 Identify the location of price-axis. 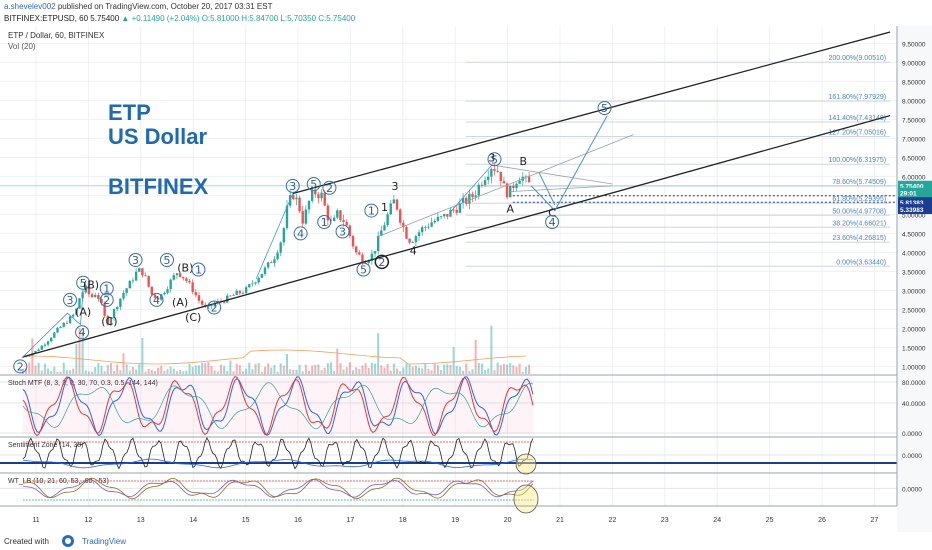
(914, 279).